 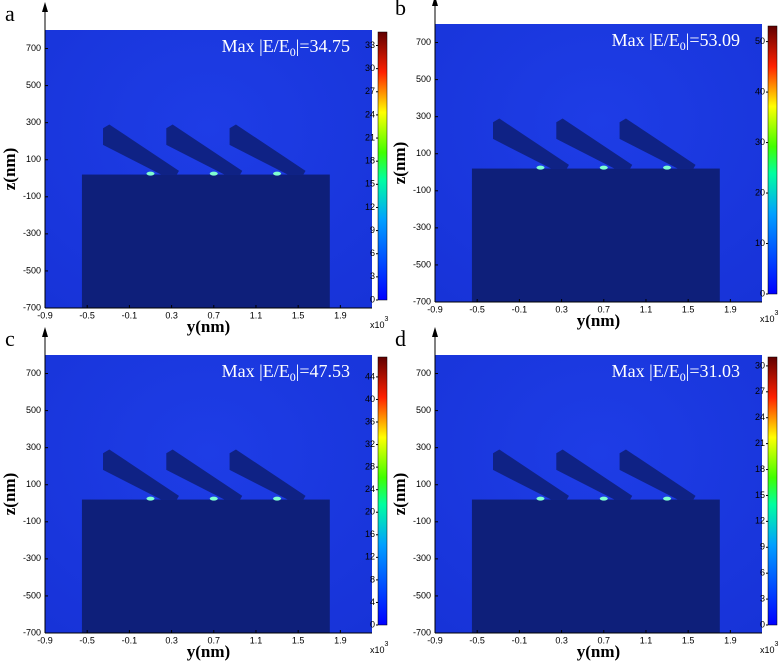 What do you see at coordinates (286, 47) in the screenshot?
I see `max-annotation: Max |E/E0|=34.75` at bounding box center [286, 47].